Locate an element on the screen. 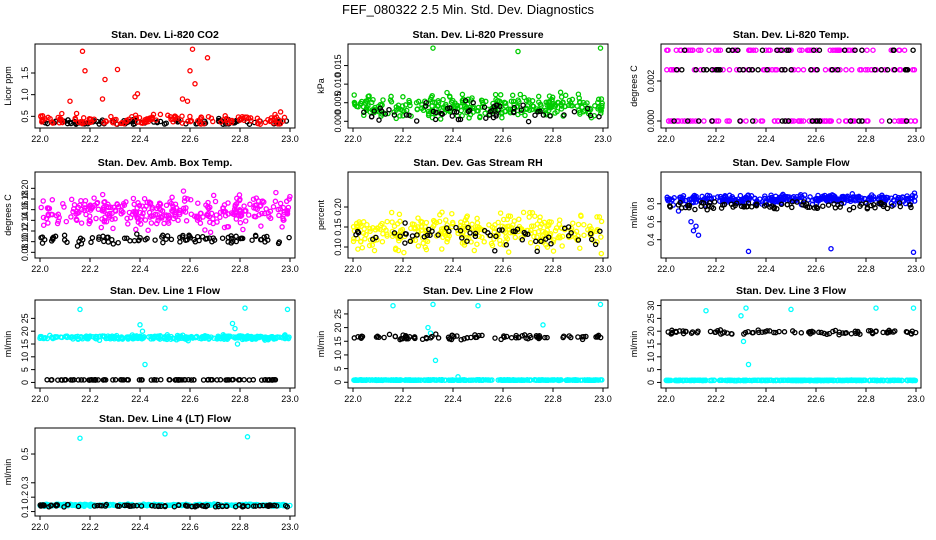 Image resolution: width=936 pixels, height=540 pixels. x-tick-label: 22.2 is located at coordinates (403, 399).